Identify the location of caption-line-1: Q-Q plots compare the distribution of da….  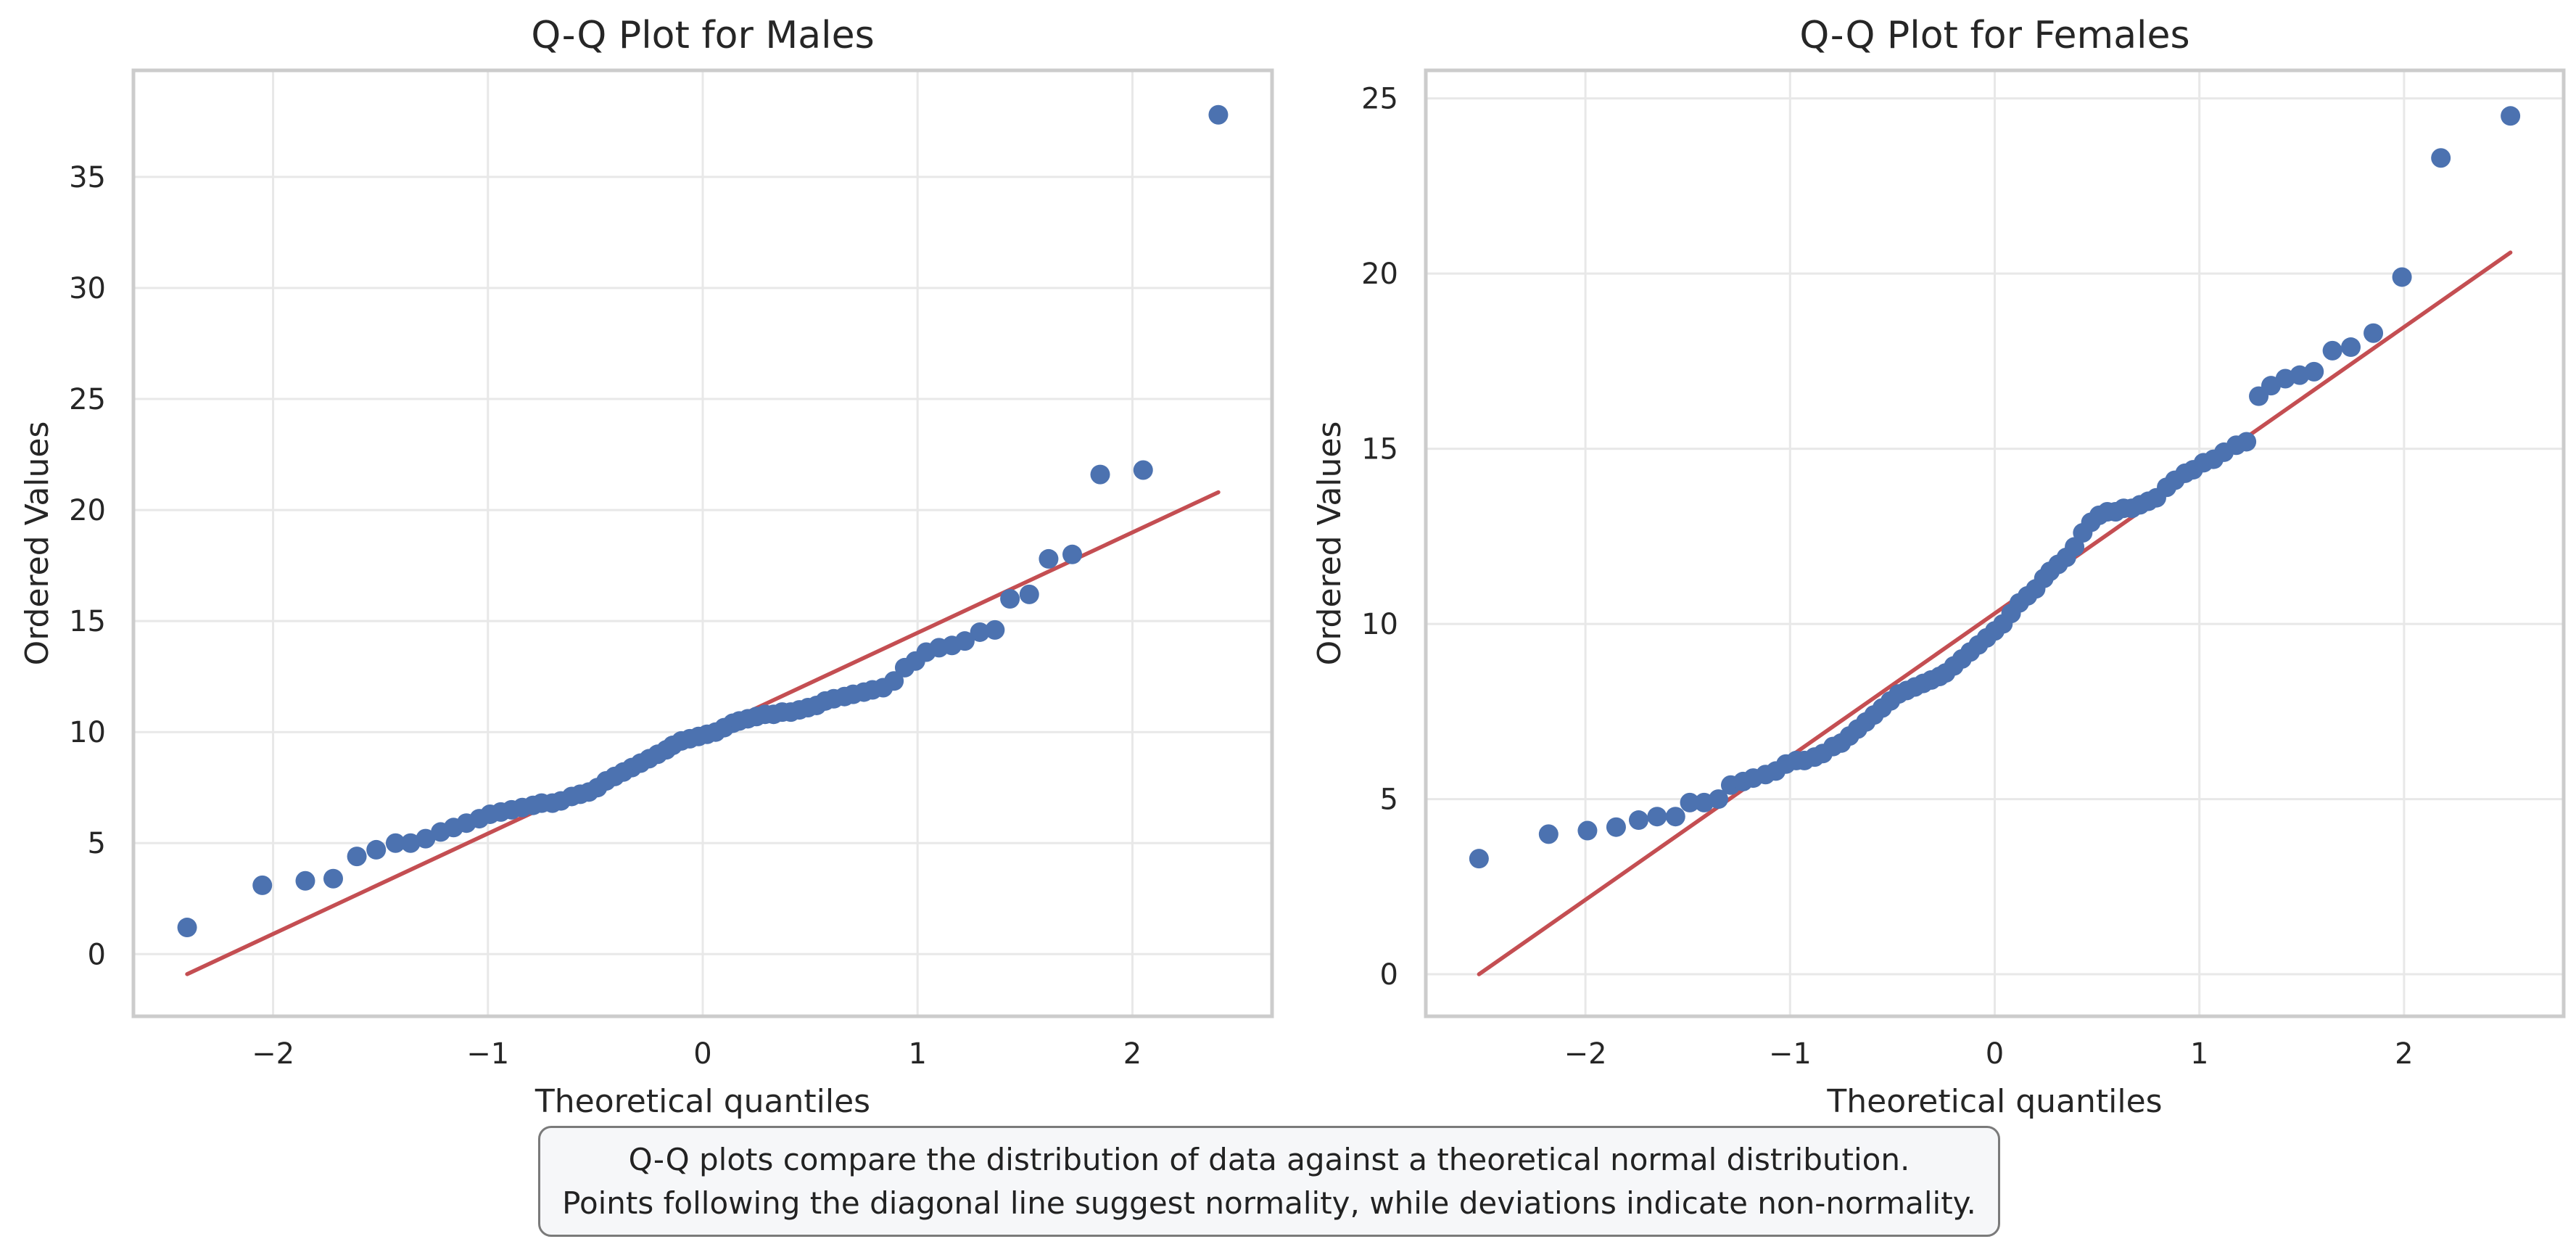
(1269, 1159).